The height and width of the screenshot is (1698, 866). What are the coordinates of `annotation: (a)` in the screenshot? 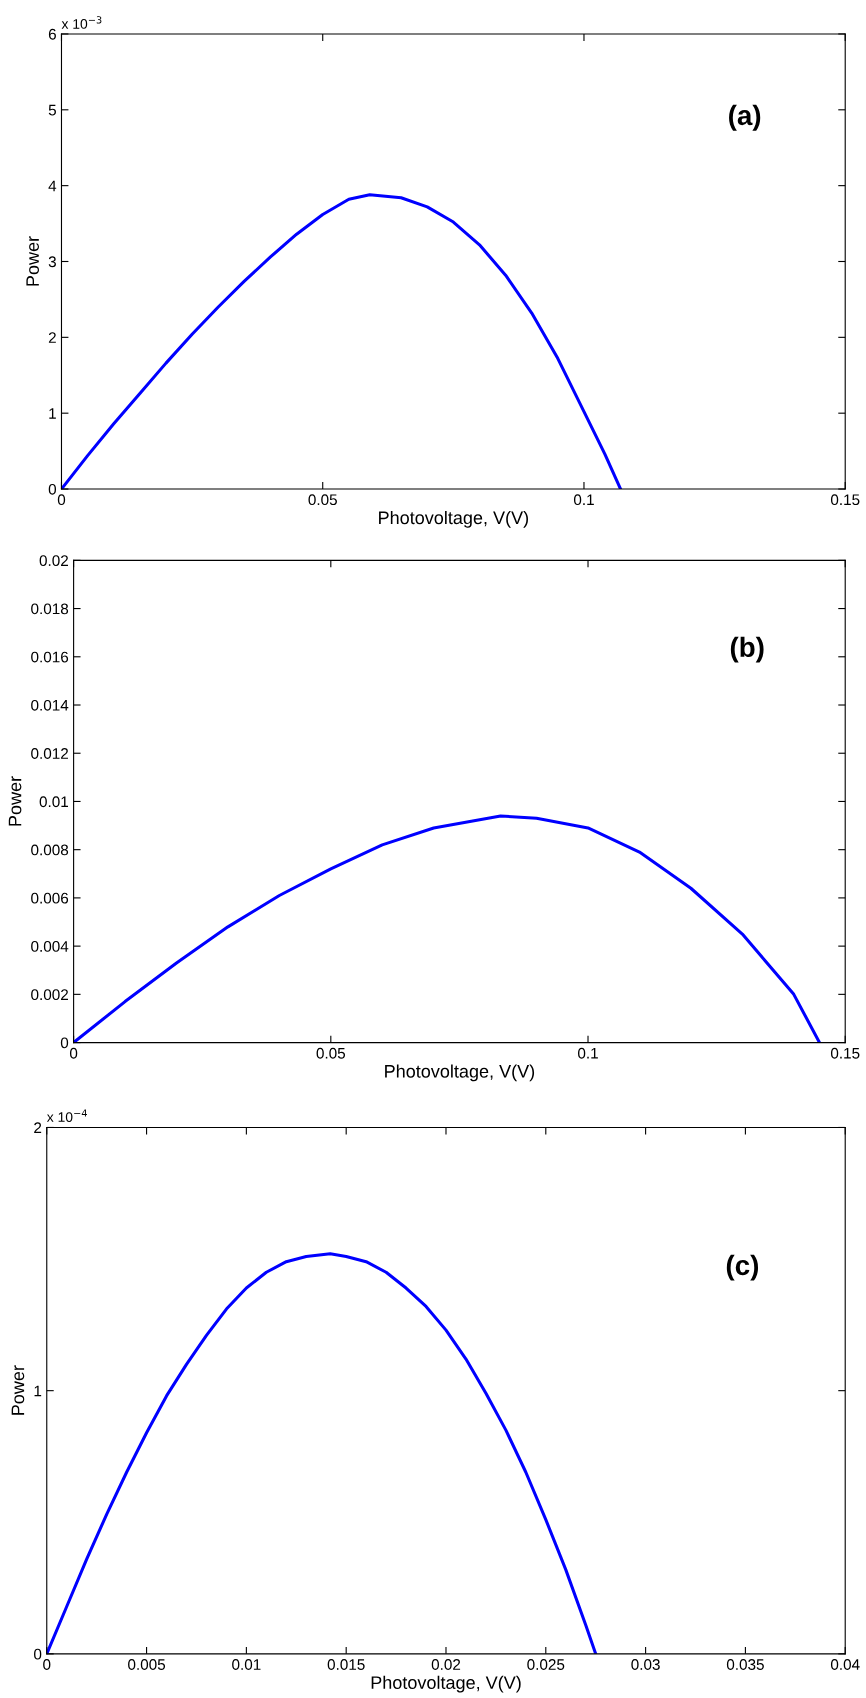 It's located at (745, 117).